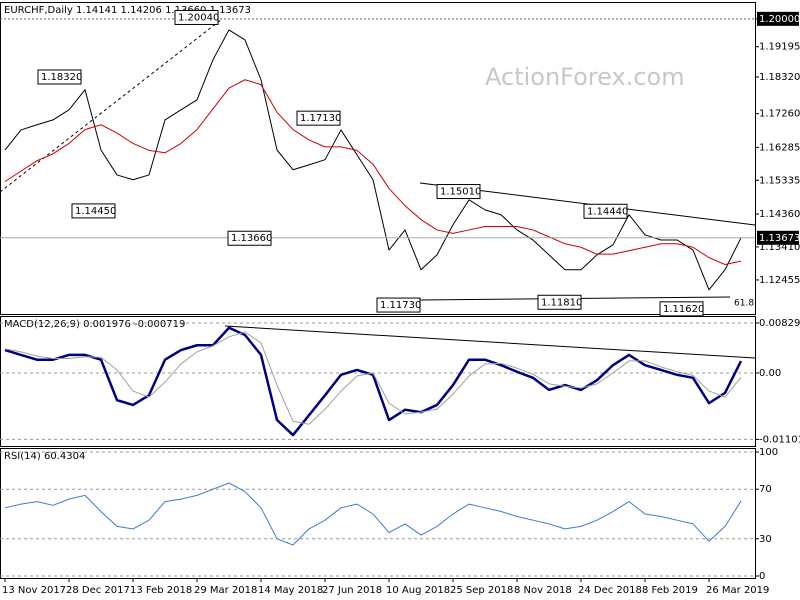  What do you see at coordinates (481, 590) in the screenshot?
I see `x-tick-label: 25 Sep 2018` at bounding box center [481, 590].